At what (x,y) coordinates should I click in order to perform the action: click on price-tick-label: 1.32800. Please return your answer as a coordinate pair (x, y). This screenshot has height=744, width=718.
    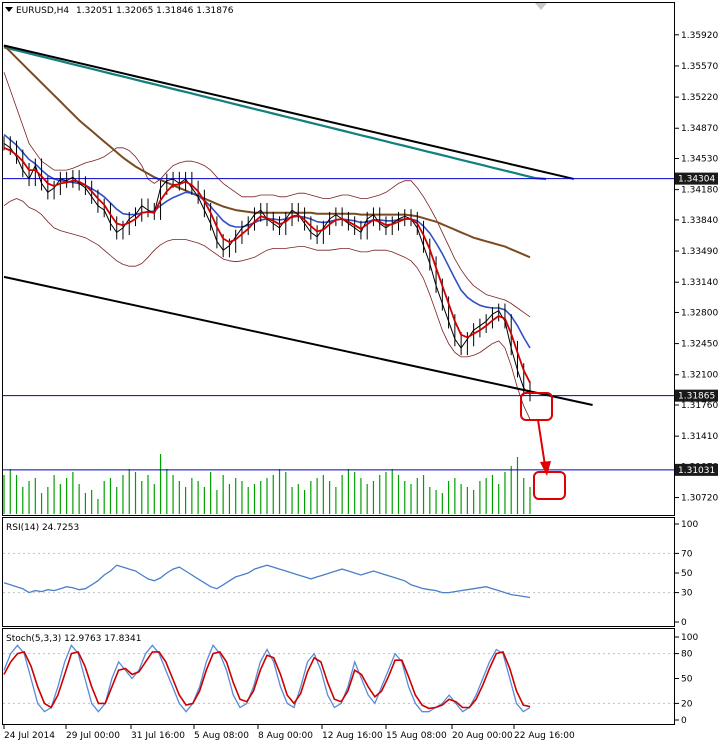
    Looking at the image, I should click on (699, 313).